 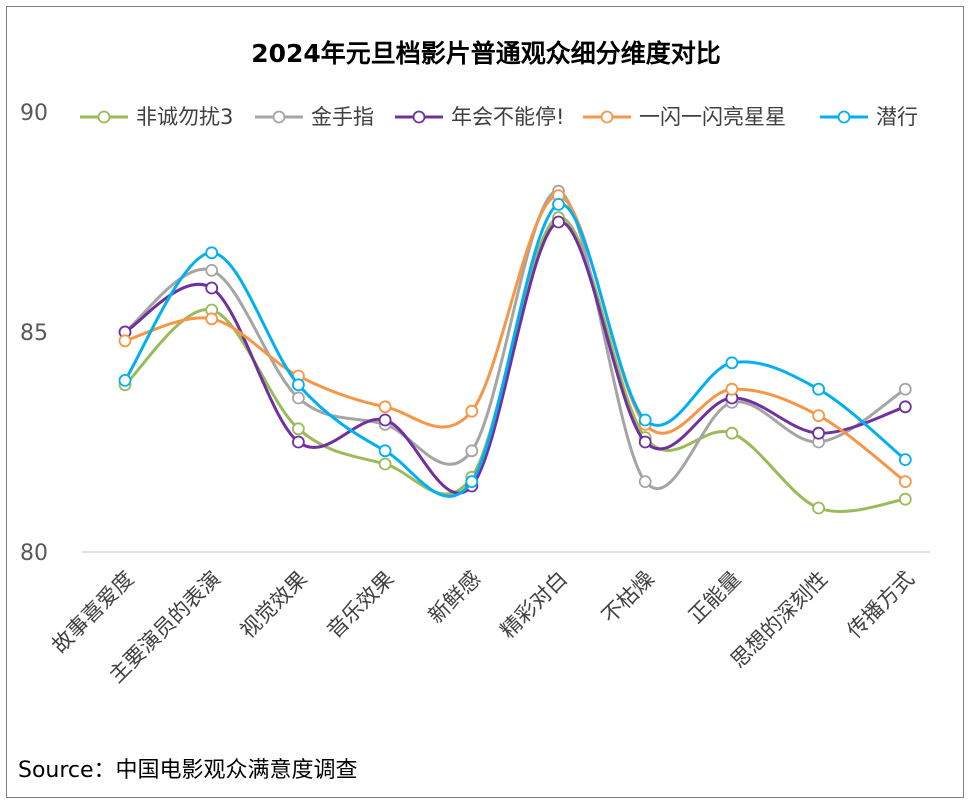 I want to click on legend-label: 非诚勿扰3, so click(x=184, y=117).